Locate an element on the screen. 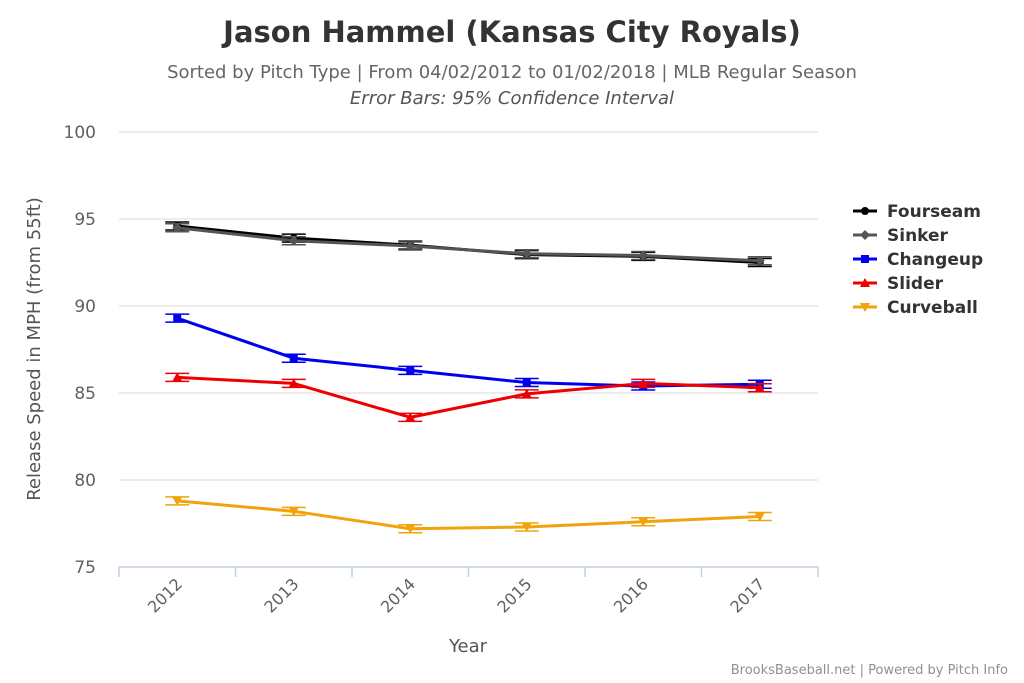  legend-item-curveball: Curveball is located at coordinates (915, 308).